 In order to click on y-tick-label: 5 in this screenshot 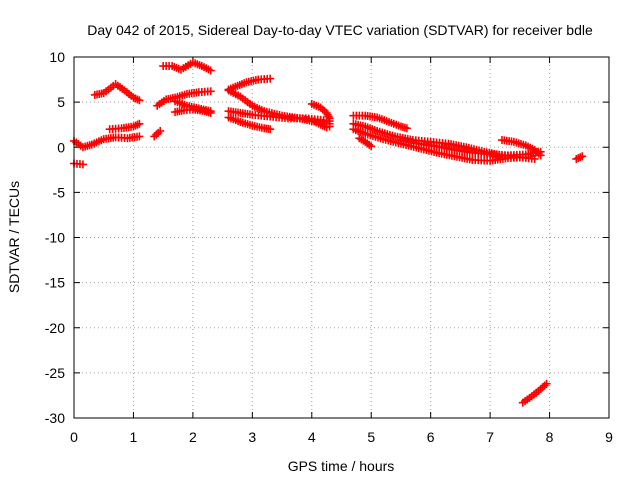, I will do `click(61, 102)`.